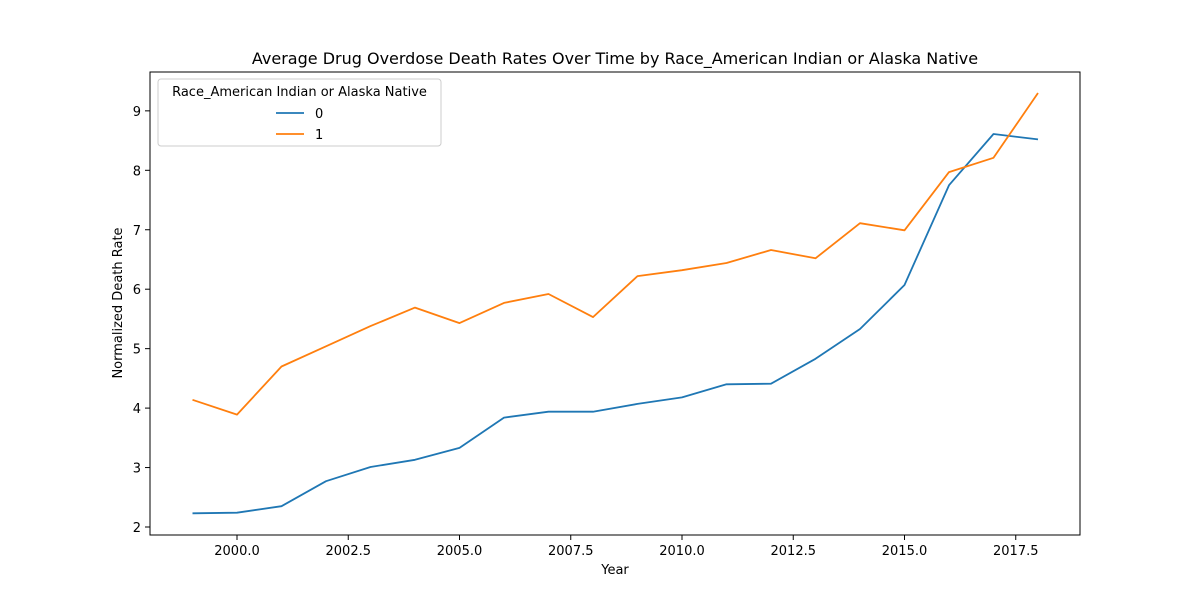 This screenshot has width=1200, height=600. Describe the element at coordinates (137, 112) in the screenshot. I see `y-tick-label: 9` at that location.